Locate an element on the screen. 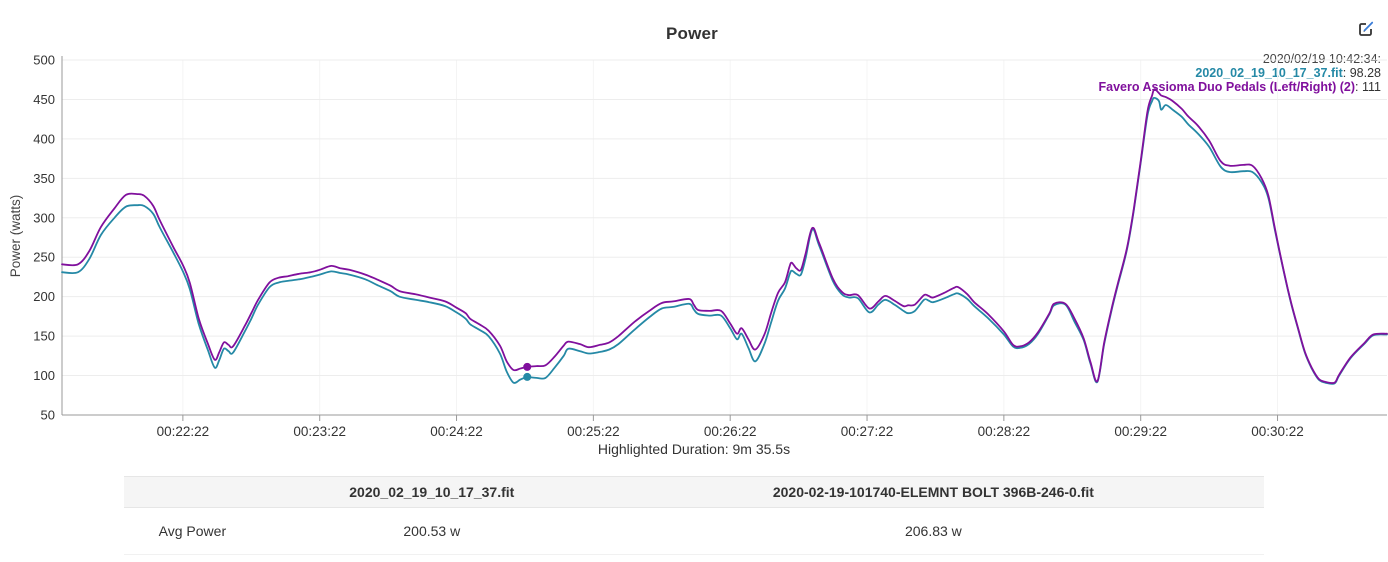 This screenshot has height=562, width=1388. avg-power-file2: 206.83 w is located at coordinates (933, 531).